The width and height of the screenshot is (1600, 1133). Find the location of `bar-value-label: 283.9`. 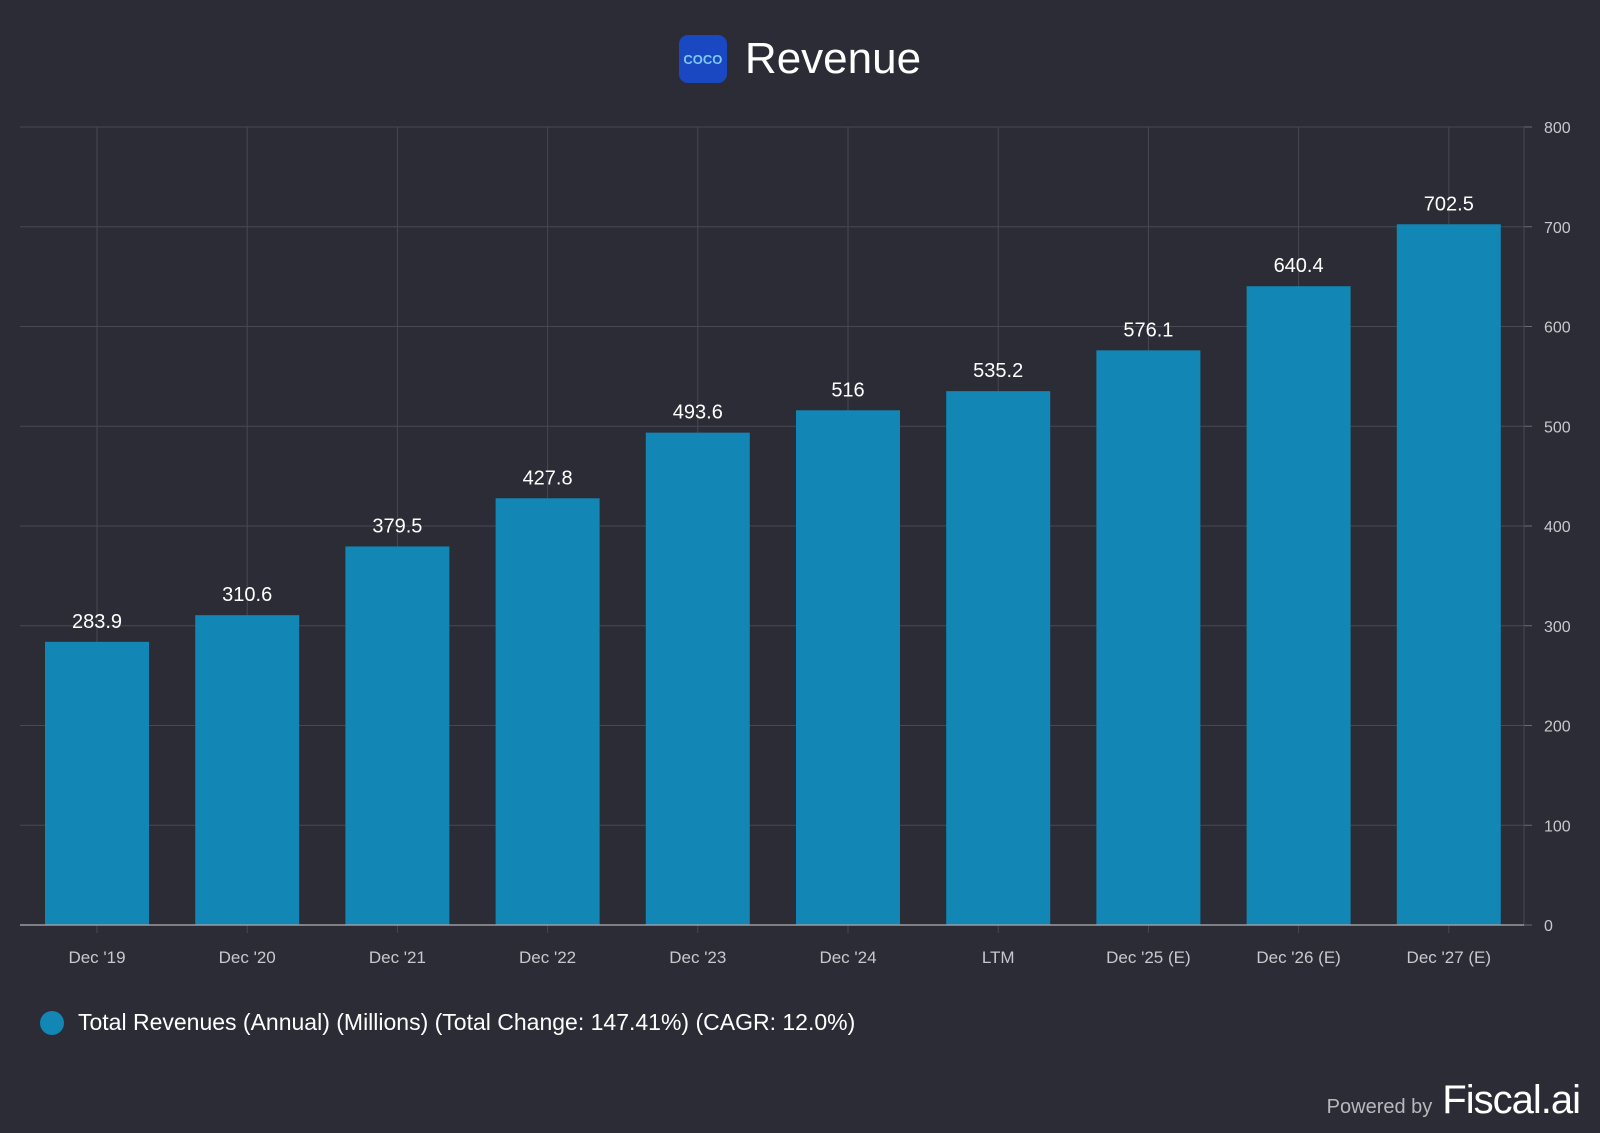

bar-value-label: 283.9 is located at coordinates (97, 622).